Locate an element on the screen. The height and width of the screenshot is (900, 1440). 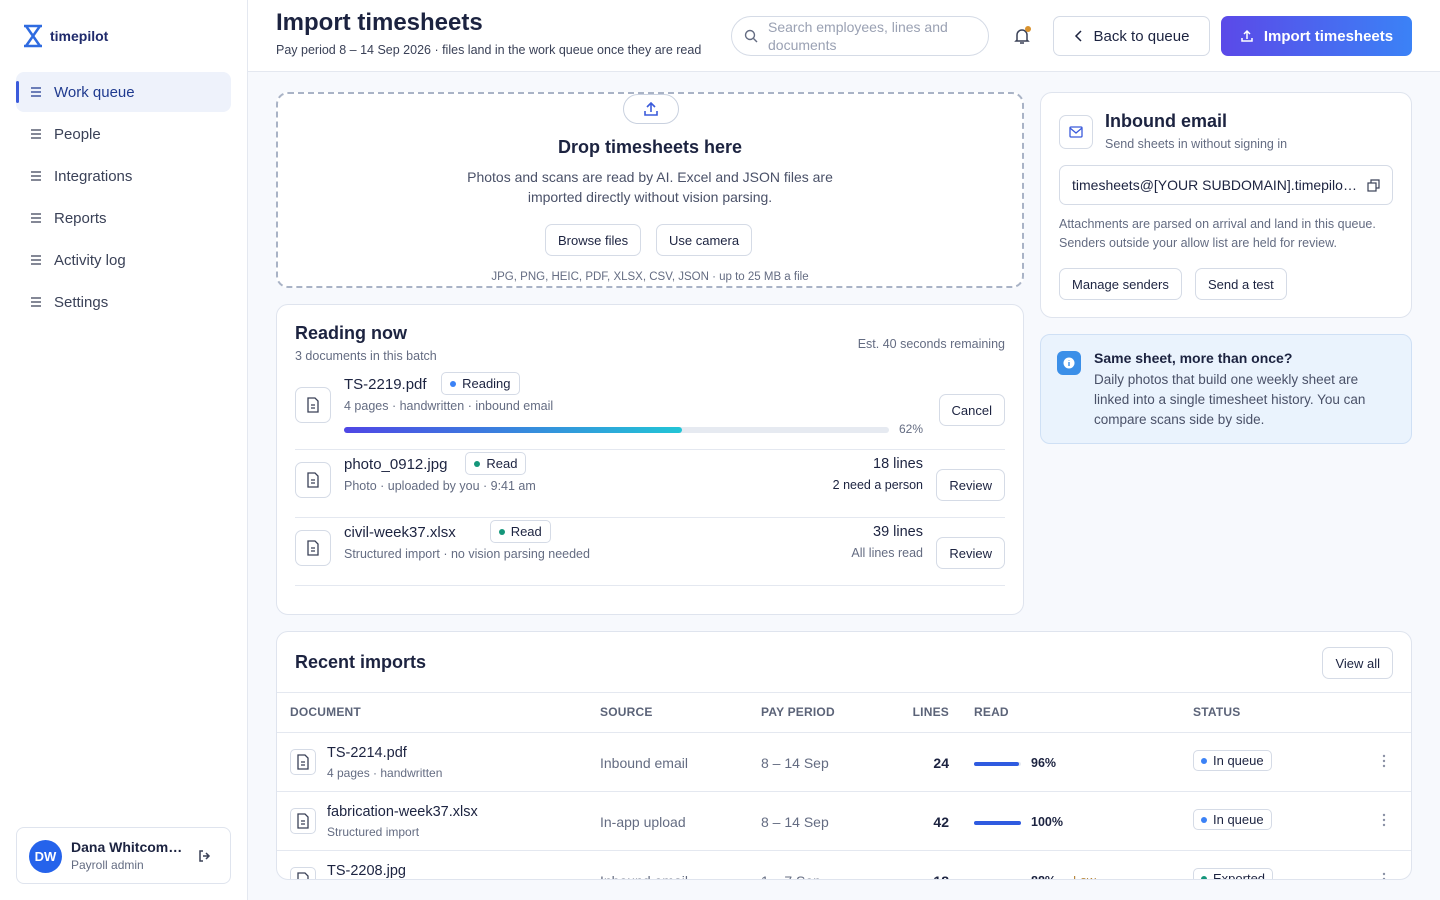
nav-item: Work queue is located at coordinates (123, 92).